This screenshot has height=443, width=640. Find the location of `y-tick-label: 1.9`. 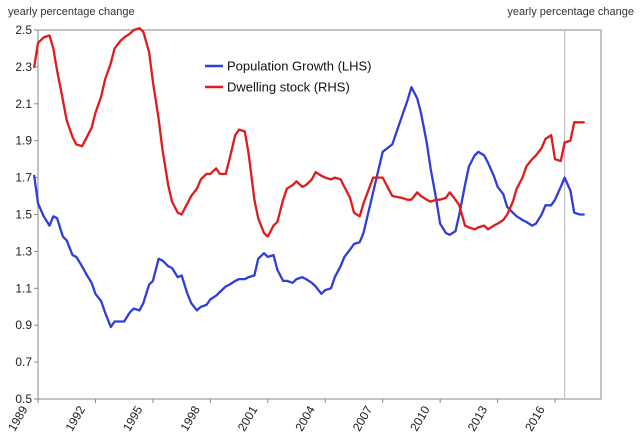

y-tick-label: 1.9 is located at coordinates (23, 141).